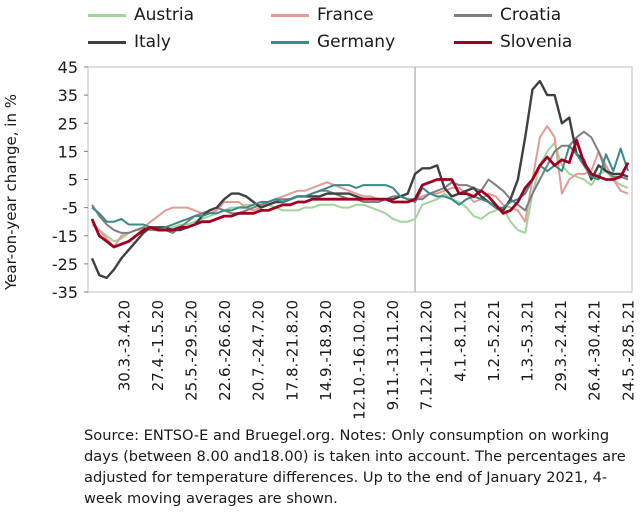 The image size is (644, 518). What do you see at coordinates (73, 180) in the screenshot?
I see `y-tick-label: 5` at bounding box center [73, 180].